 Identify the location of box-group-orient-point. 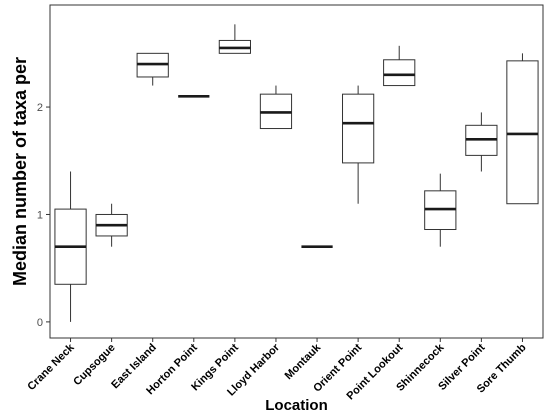
(358, 144).